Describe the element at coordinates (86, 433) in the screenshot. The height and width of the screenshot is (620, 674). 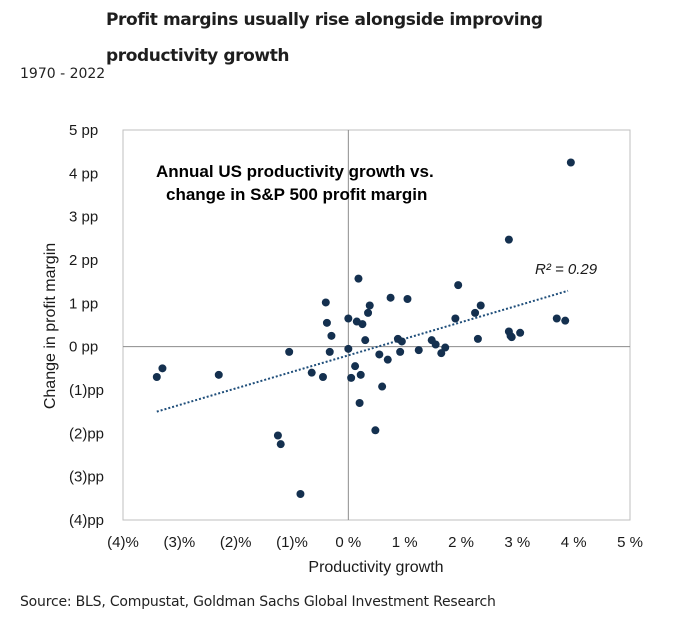
I see `y-tick-label: (2)pp` at that location.